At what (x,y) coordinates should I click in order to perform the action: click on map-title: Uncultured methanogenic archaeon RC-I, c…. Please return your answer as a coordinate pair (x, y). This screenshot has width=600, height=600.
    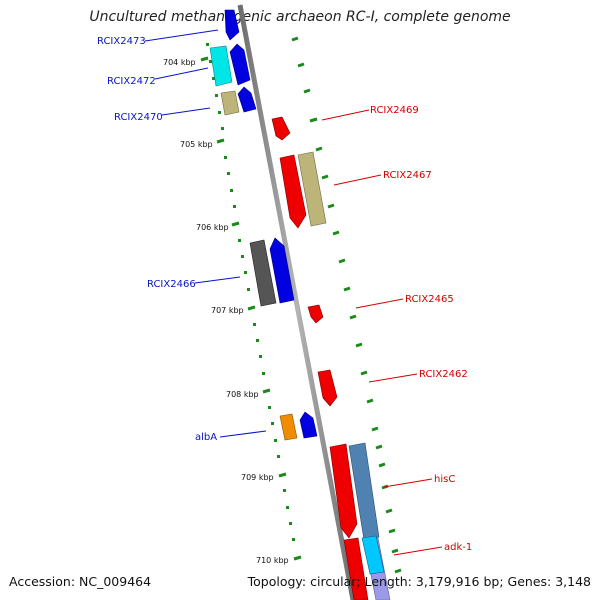
    Looking at the image, I should click on (300, 17).